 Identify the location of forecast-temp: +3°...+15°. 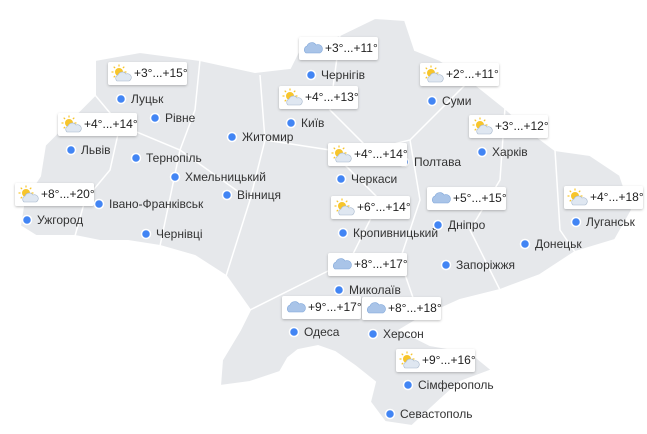
(161, 73).